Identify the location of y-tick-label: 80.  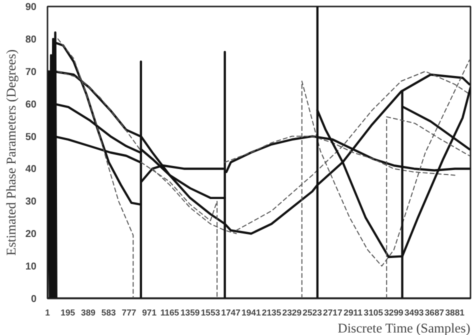
(31, 40).